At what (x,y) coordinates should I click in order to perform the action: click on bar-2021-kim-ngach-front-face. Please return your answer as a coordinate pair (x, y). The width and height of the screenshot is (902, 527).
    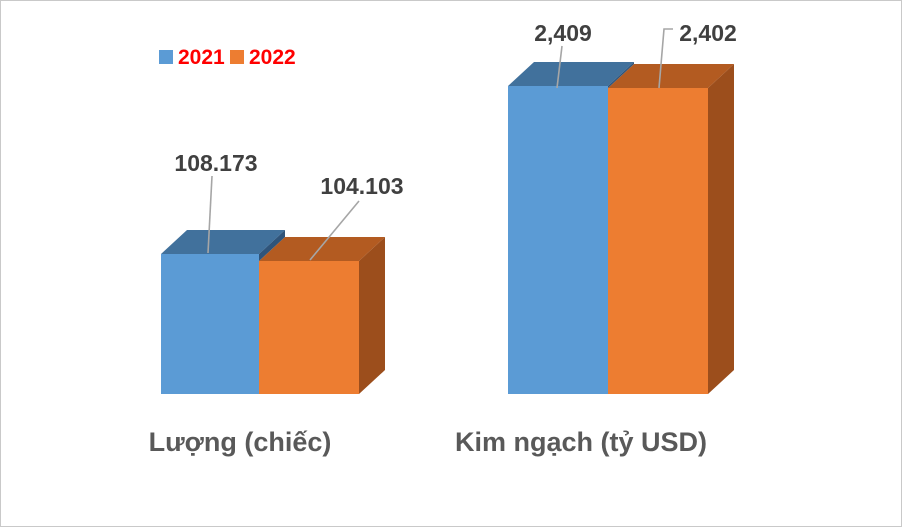
    Looking at the image, I should click on (558, 240).